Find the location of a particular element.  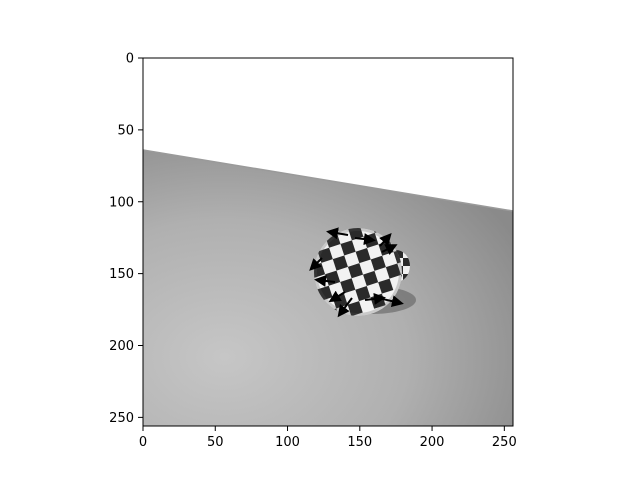

x-tick-label: 50 is located at coordinates (215, 442).